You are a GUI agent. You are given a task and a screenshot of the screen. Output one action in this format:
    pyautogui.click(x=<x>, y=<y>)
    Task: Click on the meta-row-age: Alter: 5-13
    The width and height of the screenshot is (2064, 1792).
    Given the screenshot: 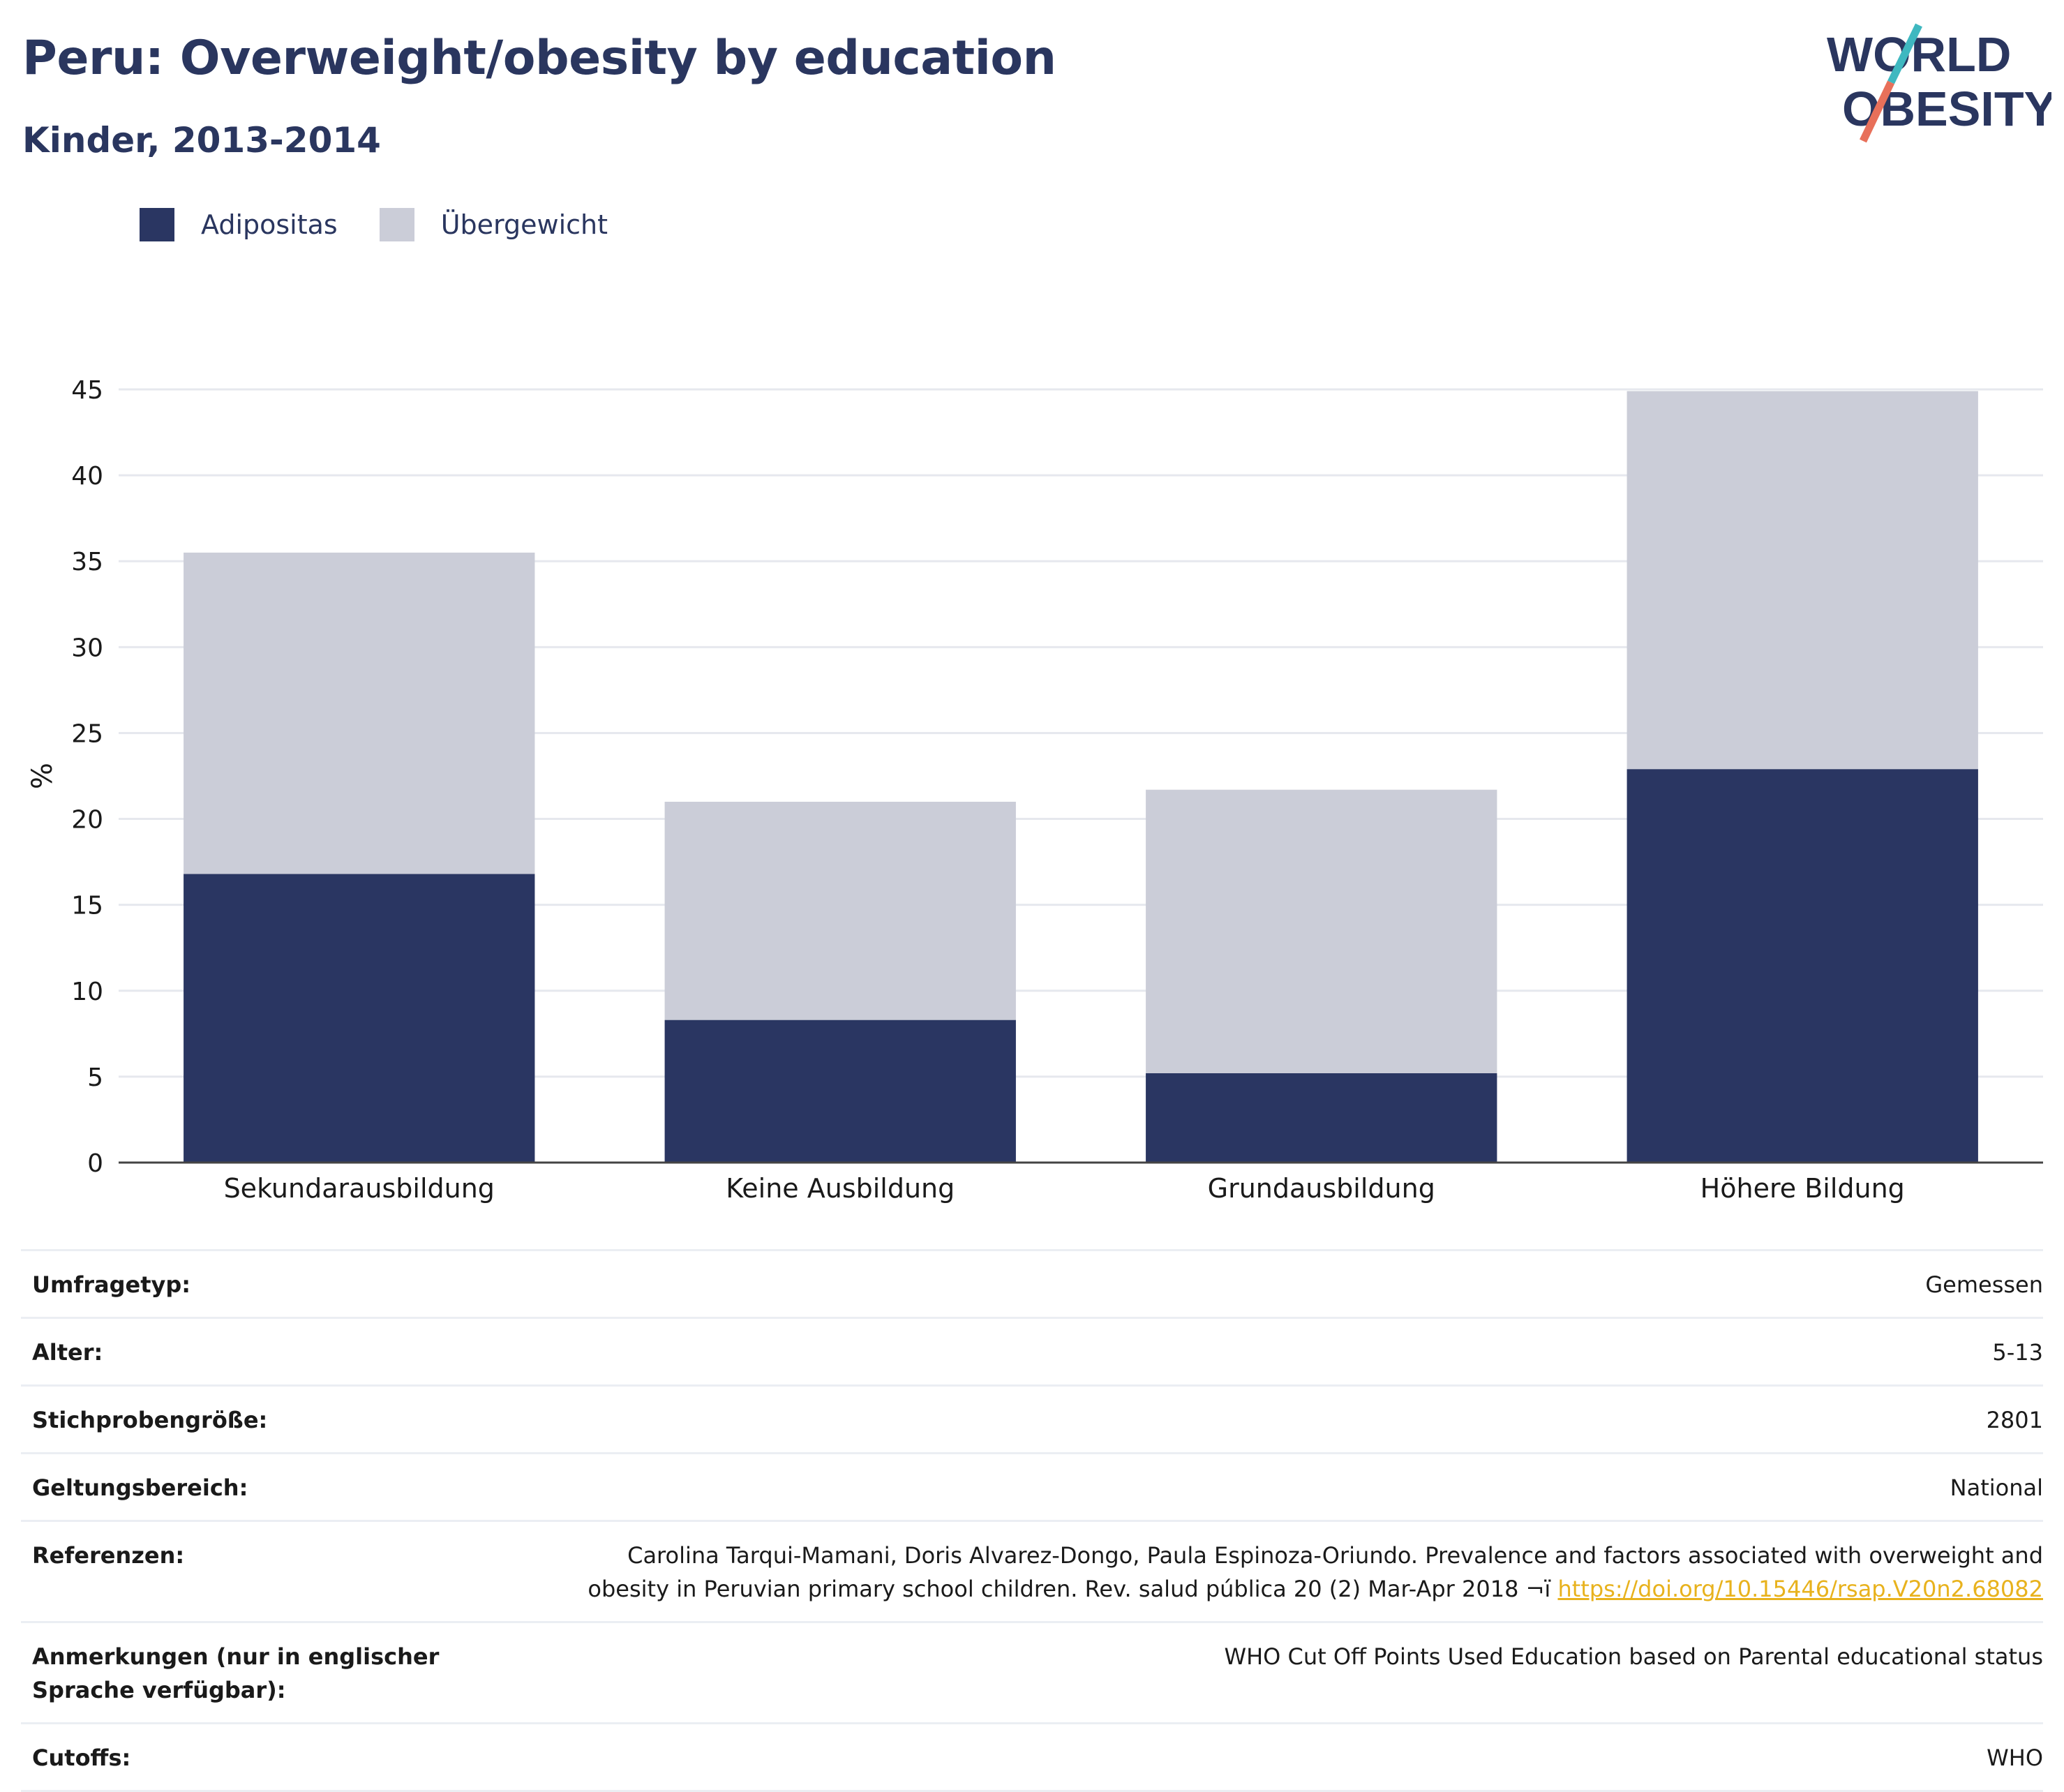 What is the action you would take?
    pyautogui.click(x=1032, y=1351)
    